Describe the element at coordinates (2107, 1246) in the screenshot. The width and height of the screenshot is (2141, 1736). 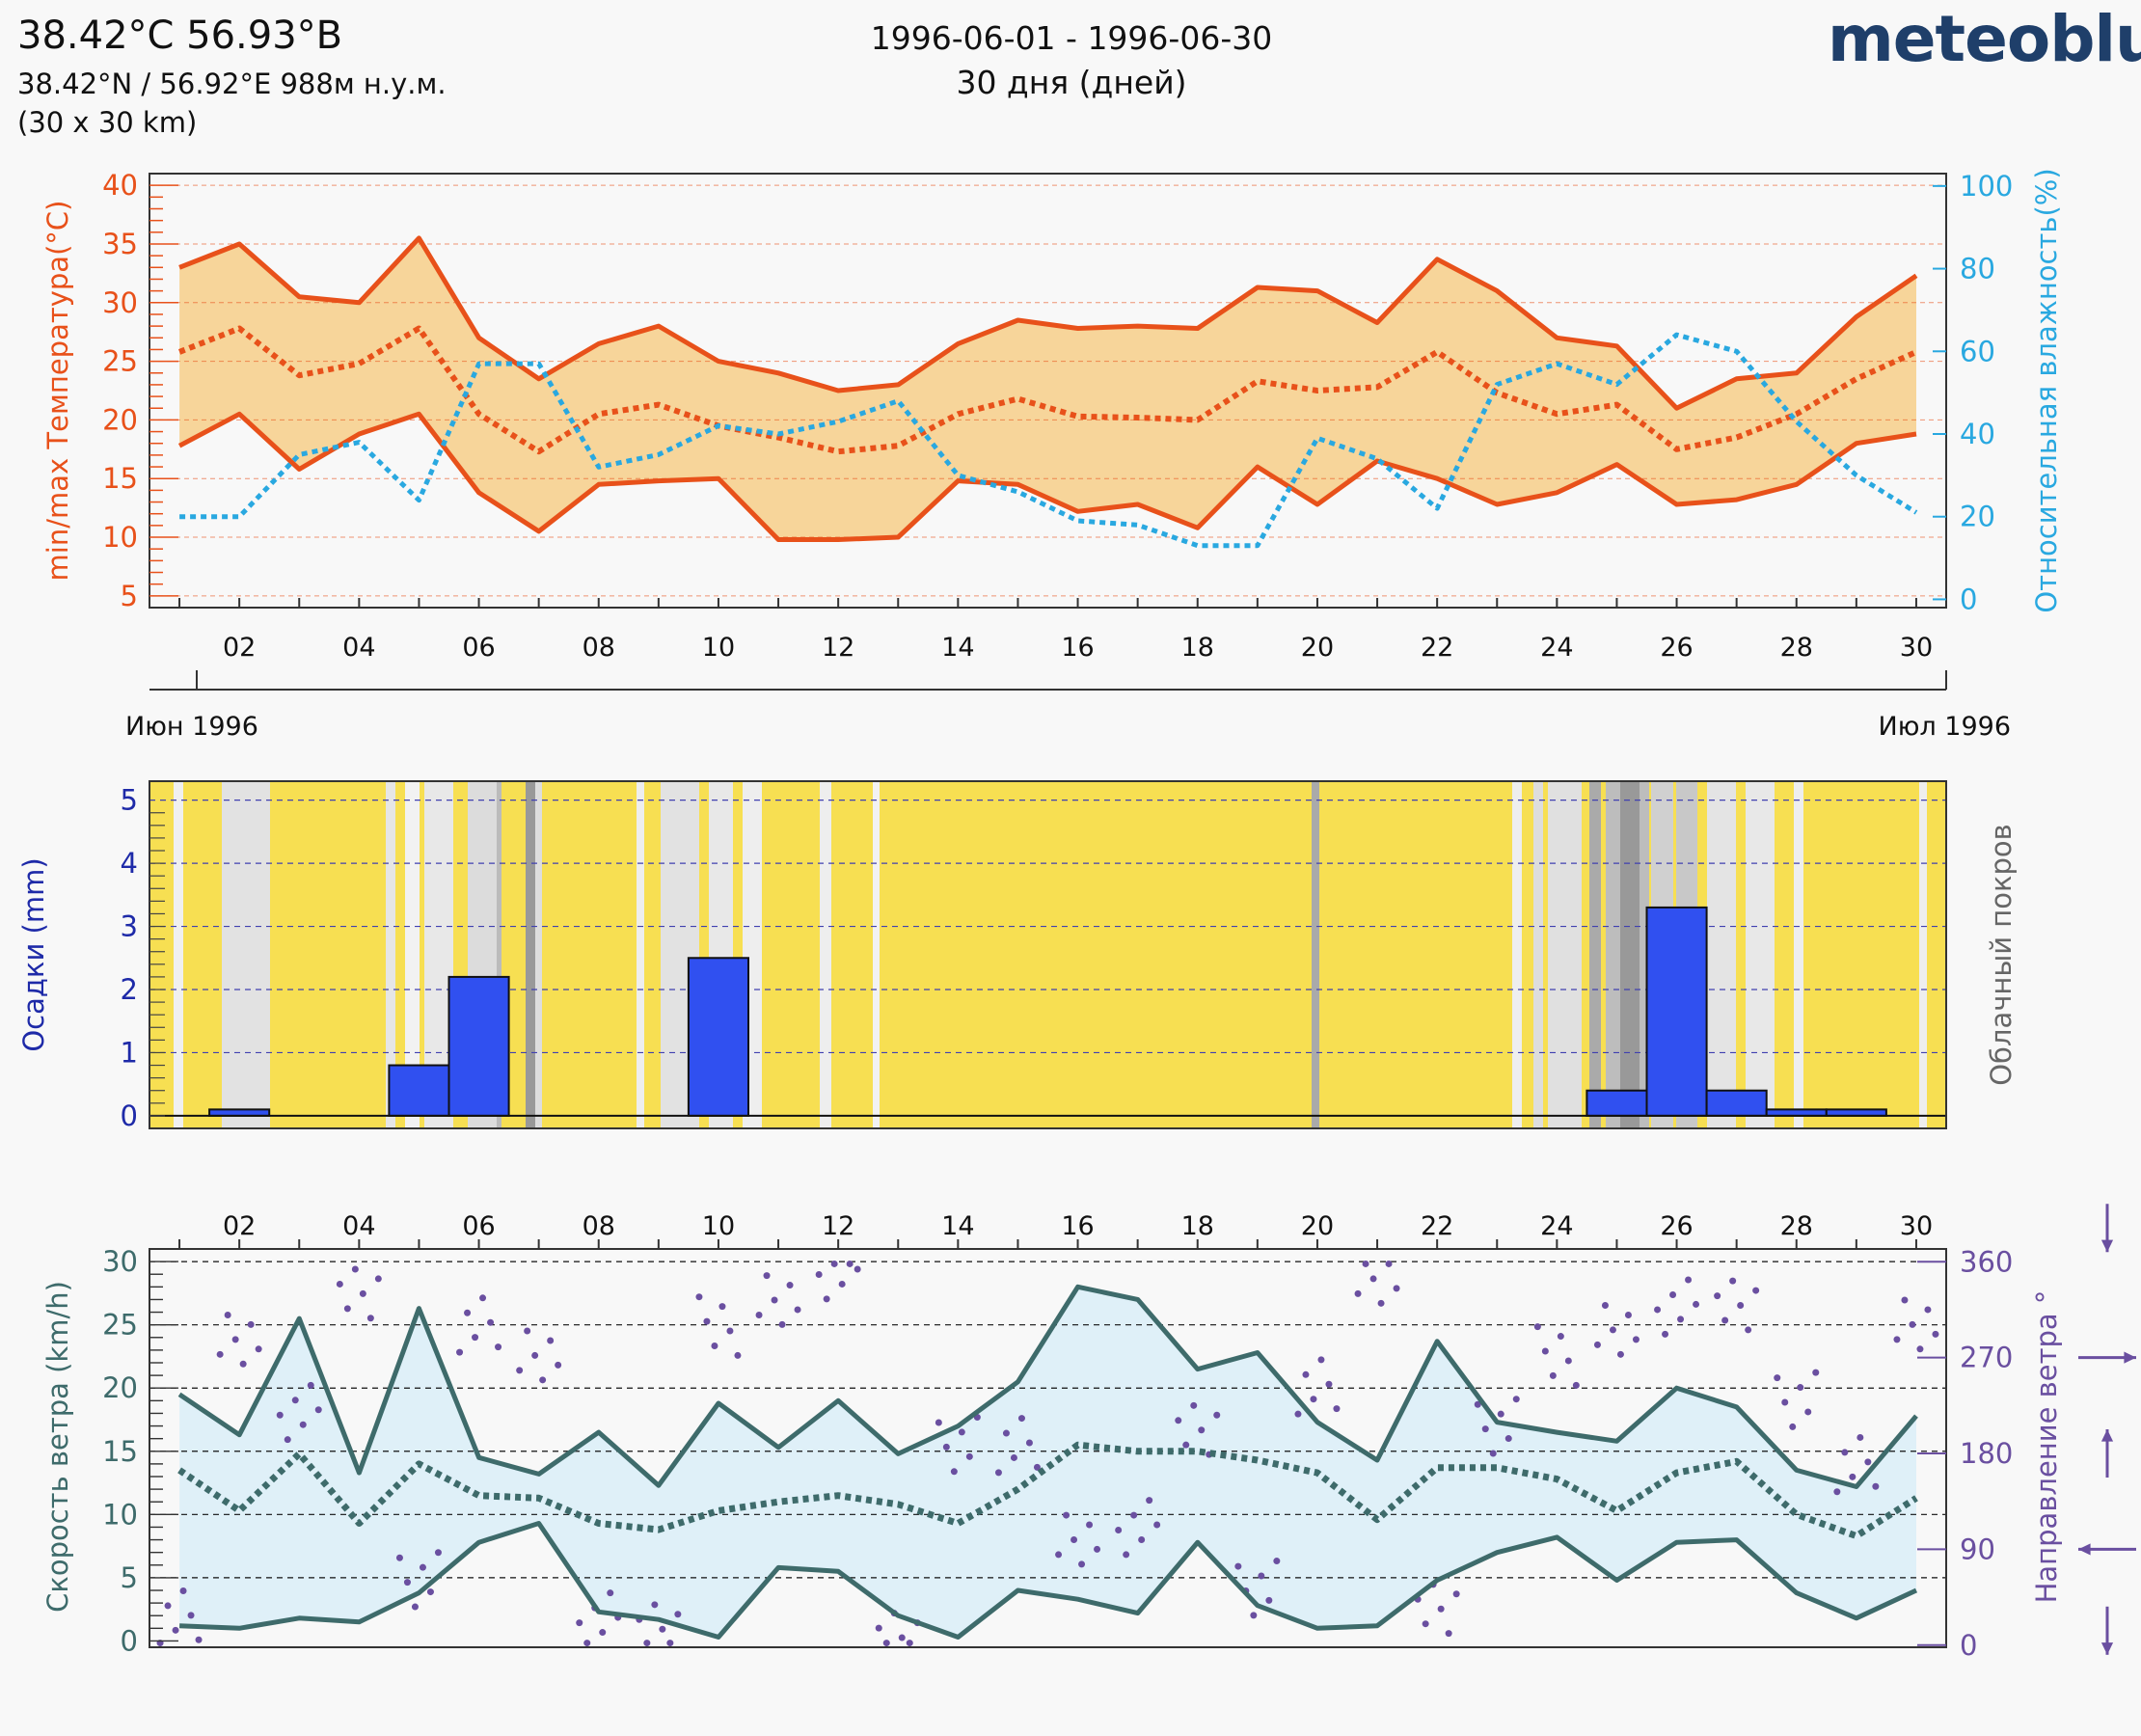
I see `north-arrow-icon` at that location.